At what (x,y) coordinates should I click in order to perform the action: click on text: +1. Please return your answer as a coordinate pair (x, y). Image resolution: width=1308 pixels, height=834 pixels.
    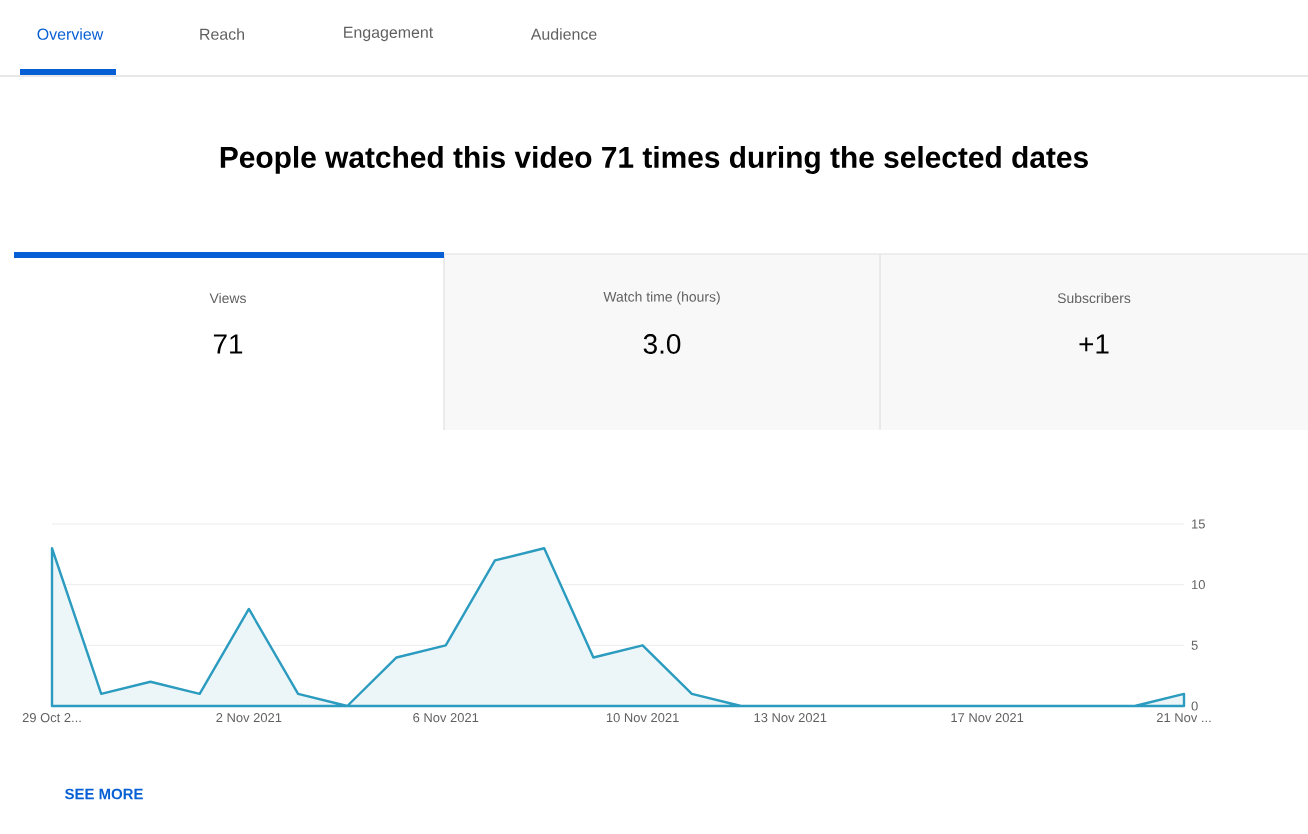
    Looking at the image, I should click on (1094, 344).